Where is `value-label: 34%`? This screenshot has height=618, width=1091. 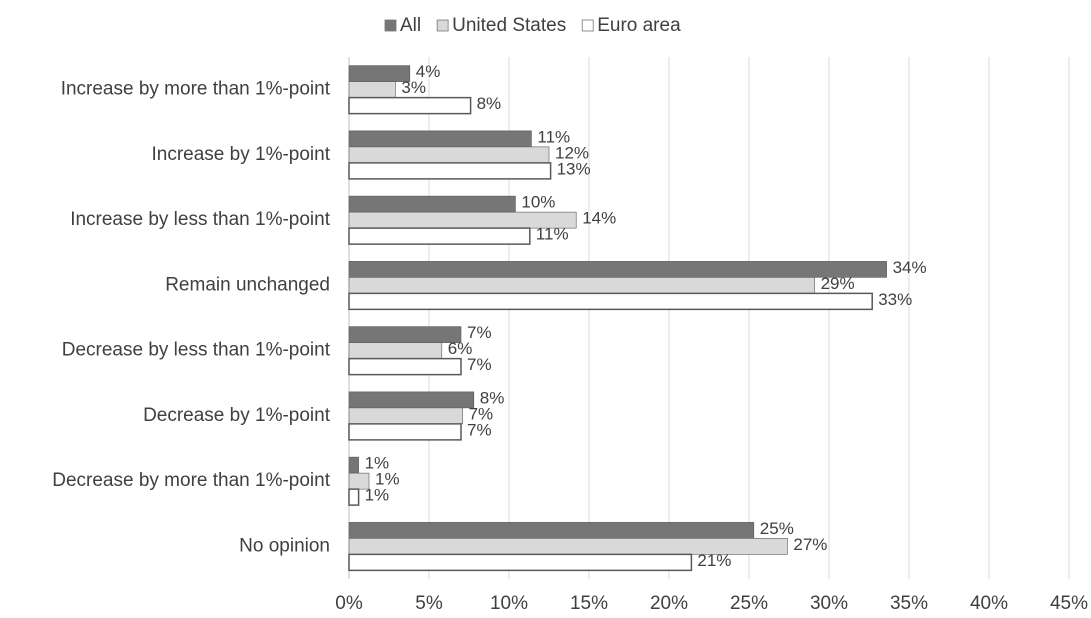
value-label: 34% is located at coordinates (910, 267).